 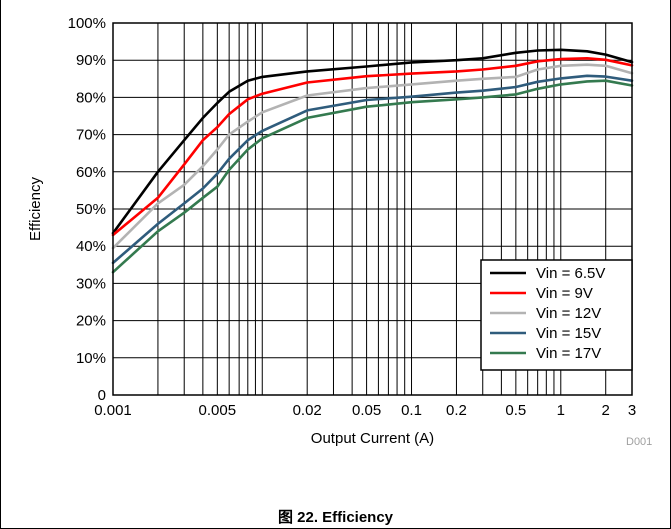 What do you see at coordinates (606, 410) in the screenshot?
I see `x-tick-label: 2` at bounding box center [606, 410].